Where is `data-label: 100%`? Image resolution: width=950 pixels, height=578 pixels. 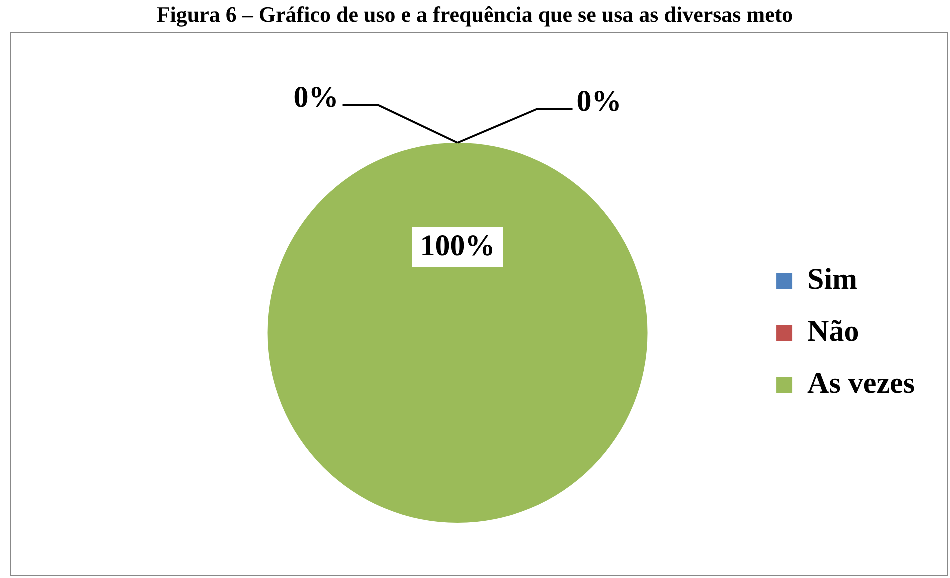 data-label: 100% is located at coordinates (458, 245).